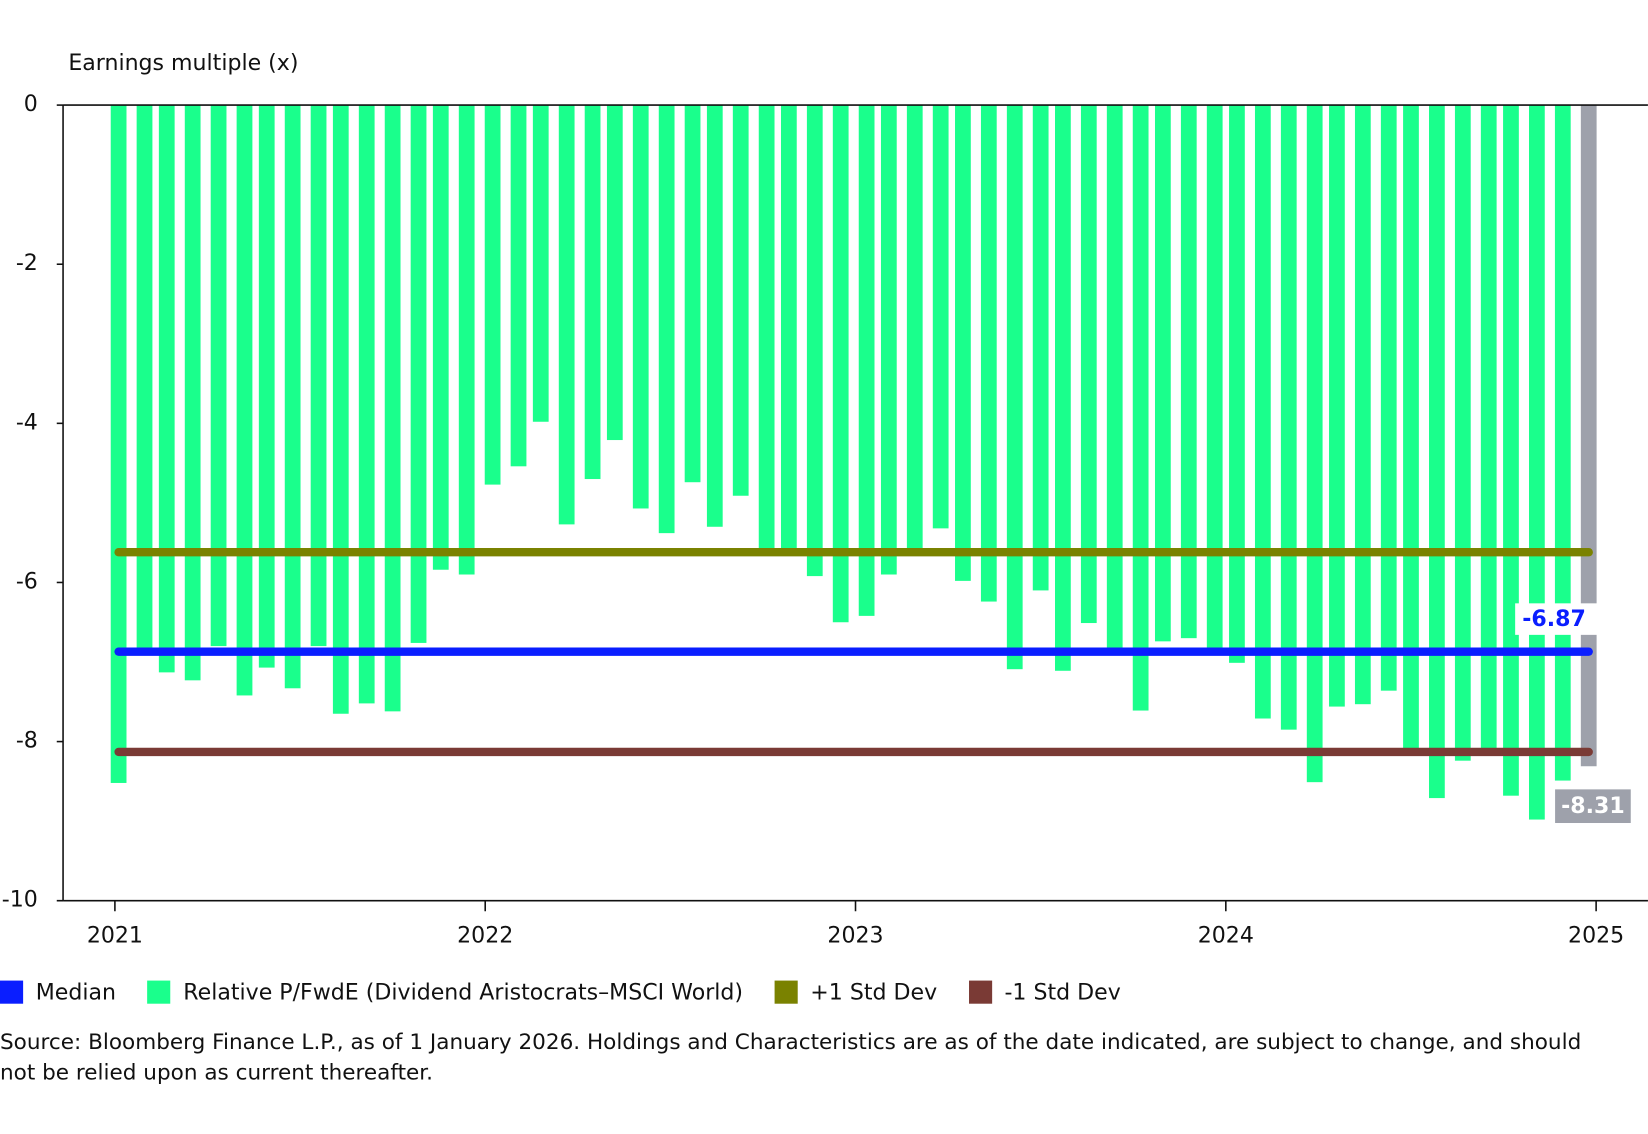  I want to click on y-tick-label: -4, so click(27, 422).